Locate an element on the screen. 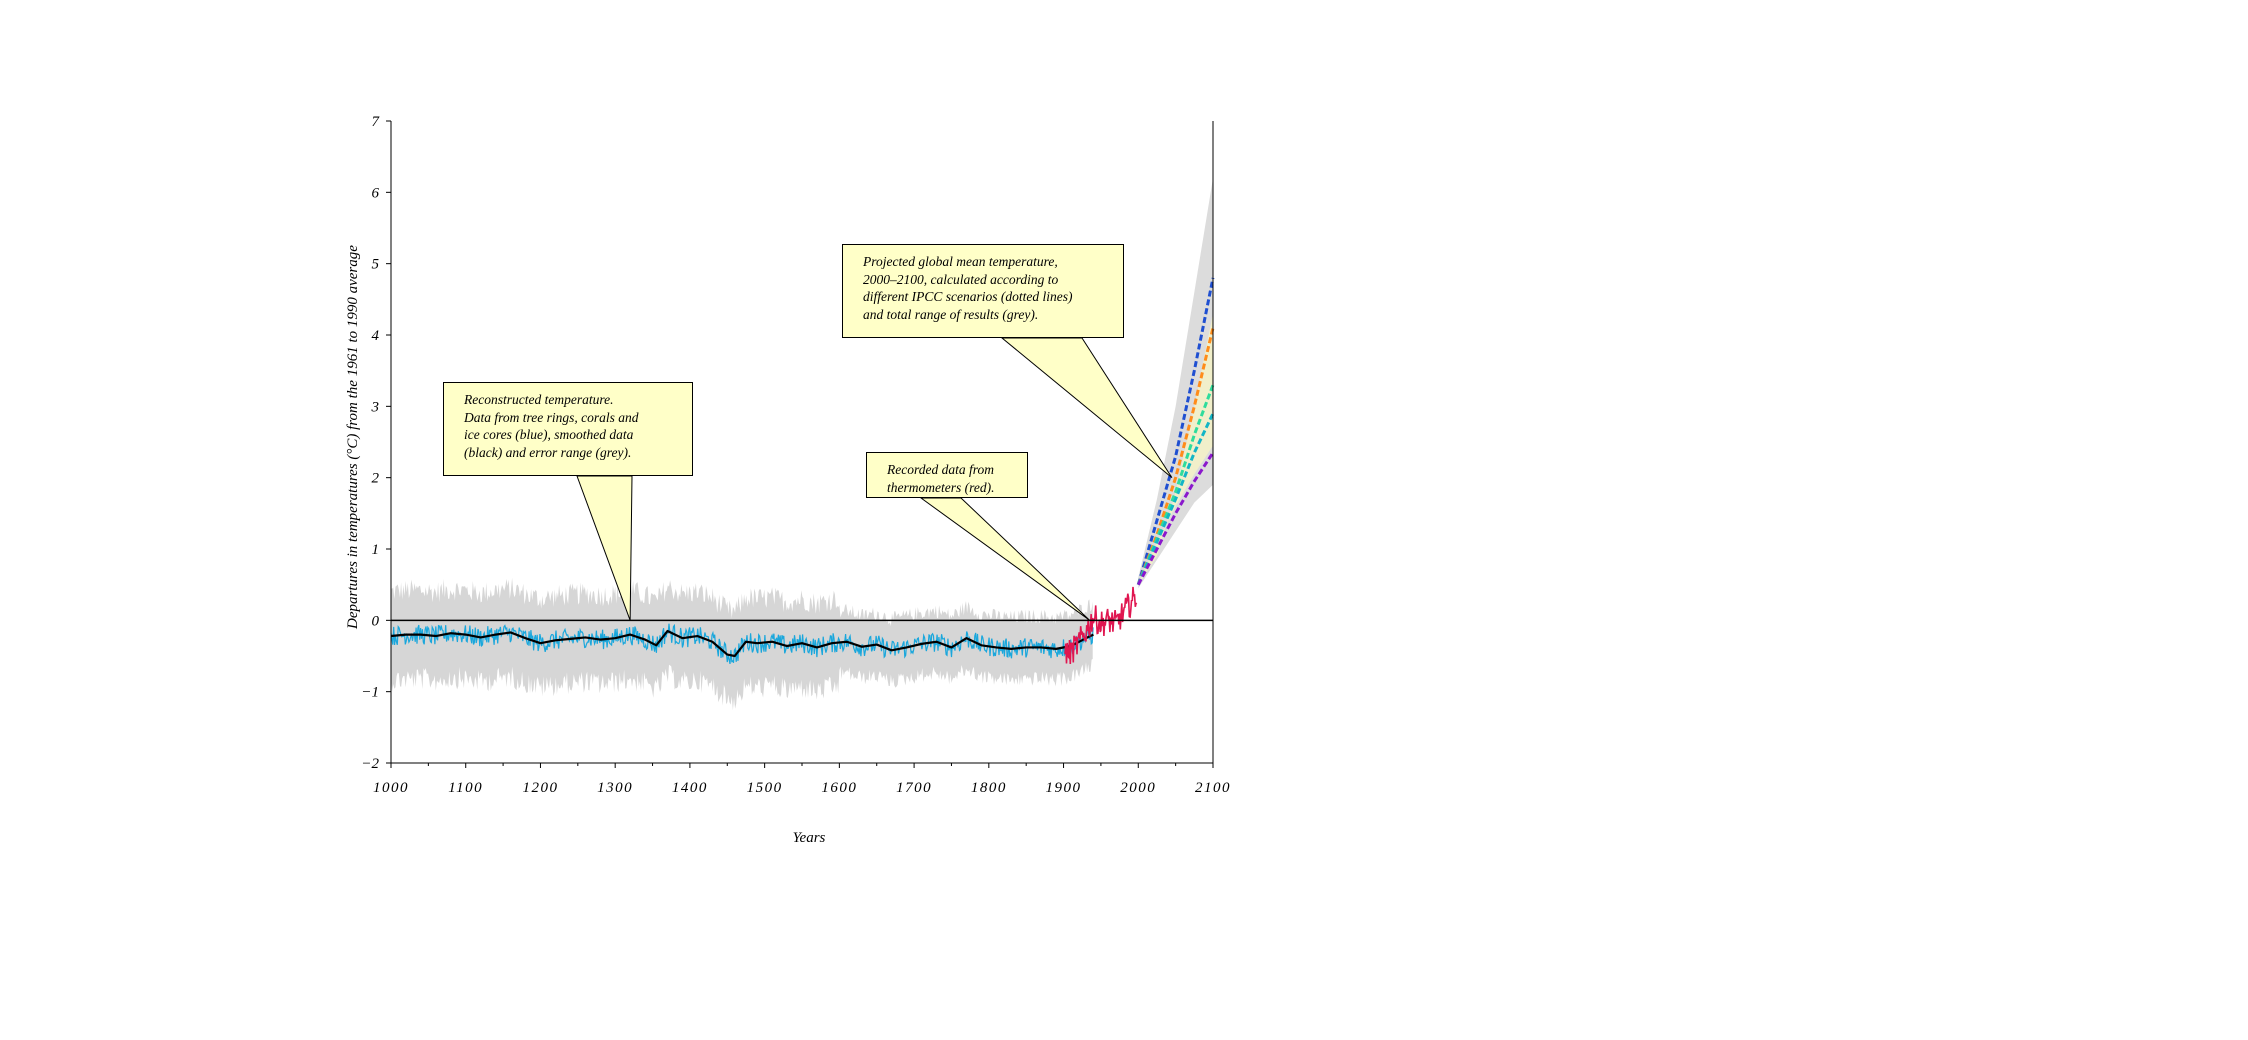 The width and height of the screenshot is (2248, 1040). x-tick-label: 1100 is located at coordinates (465, 788).